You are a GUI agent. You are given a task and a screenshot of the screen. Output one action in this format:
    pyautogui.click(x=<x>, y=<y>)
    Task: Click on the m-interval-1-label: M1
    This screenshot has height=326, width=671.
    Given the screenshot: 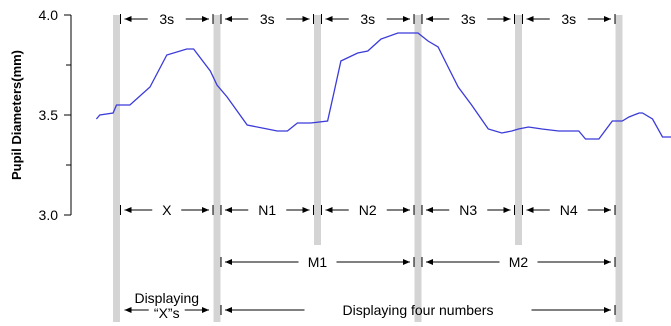 What is the action you would take?
    pyautogui.click(x=318, y=262)
    